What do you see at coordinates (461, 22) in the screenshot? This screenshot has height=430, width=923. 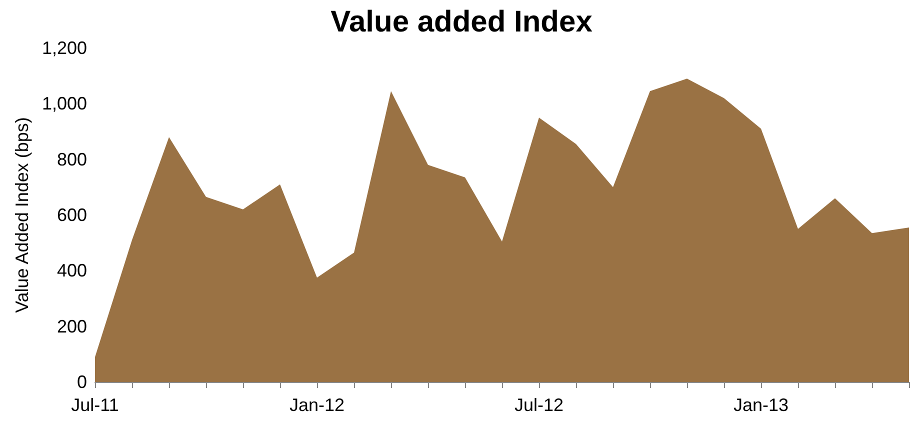 I see `chart-title: Value added Index` at bounding box center [461, 22].